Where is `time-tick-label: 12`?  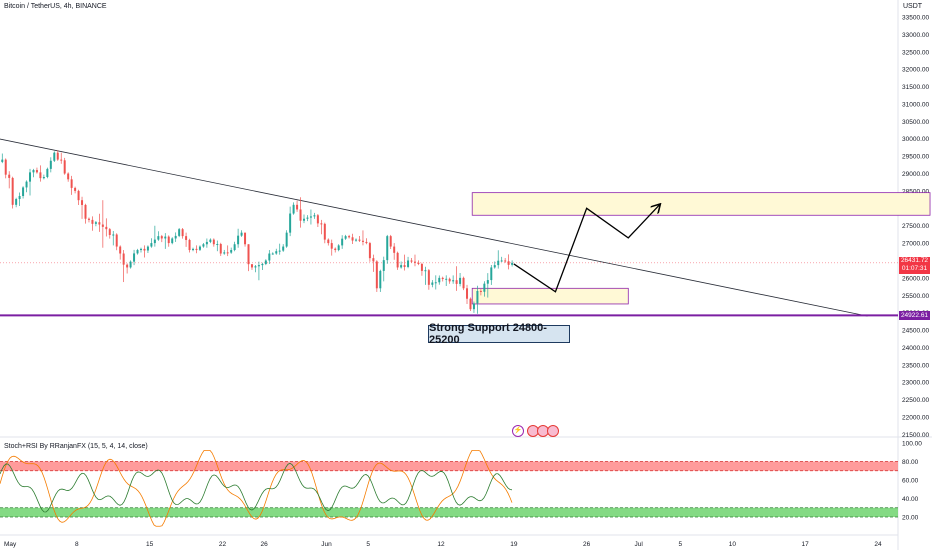
time-tick-label: 12 is located at coordinates (441, 544).